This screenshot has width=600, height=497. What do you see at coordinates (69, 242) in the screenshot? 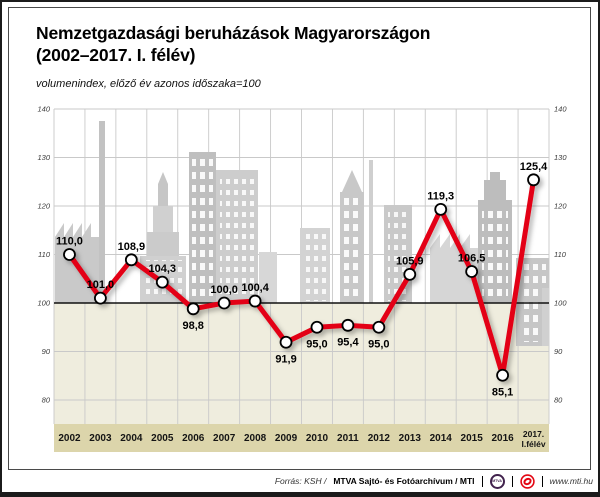
I see `data-point-value-label: 110,0` at bounding box center [69, 242].